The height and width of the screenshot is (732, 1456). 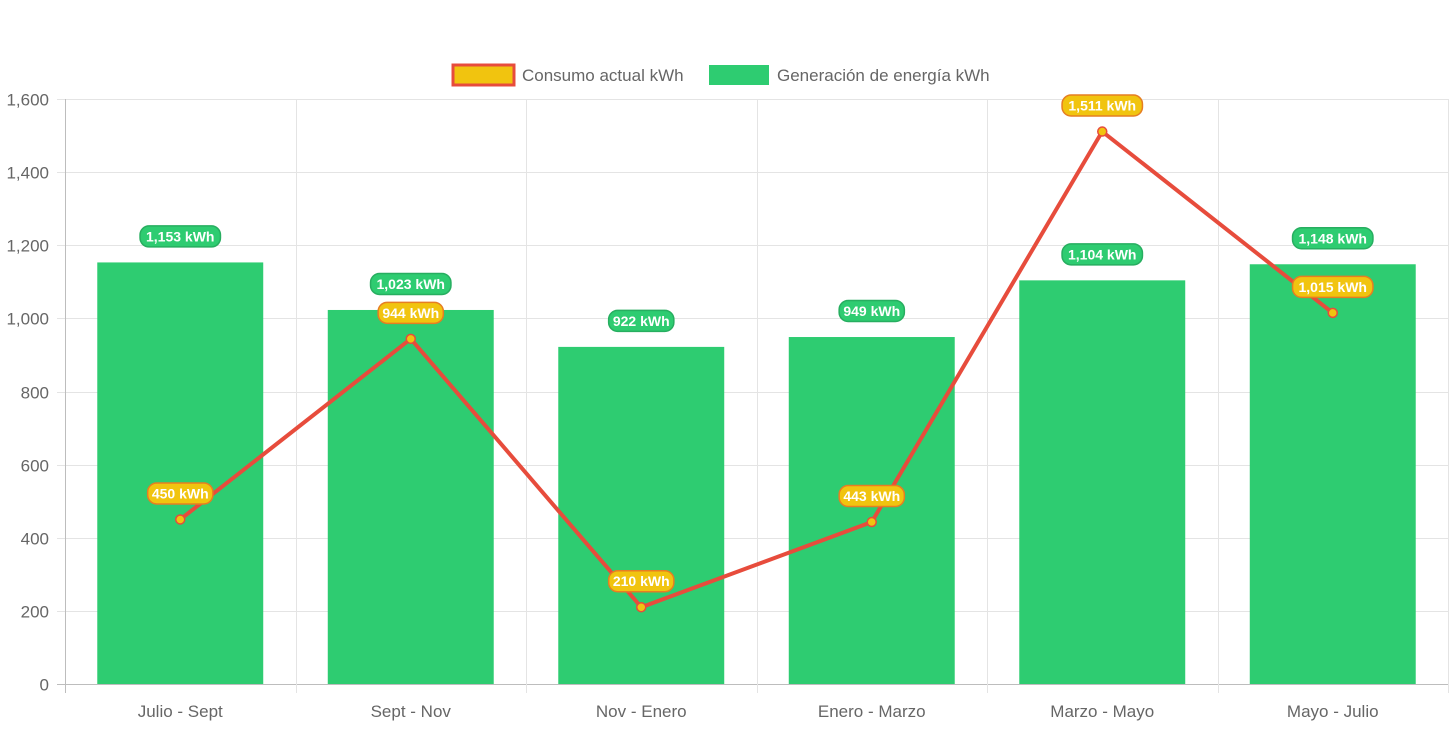 I want to click on y-tick-label: 600, so click(x=35, y=466).